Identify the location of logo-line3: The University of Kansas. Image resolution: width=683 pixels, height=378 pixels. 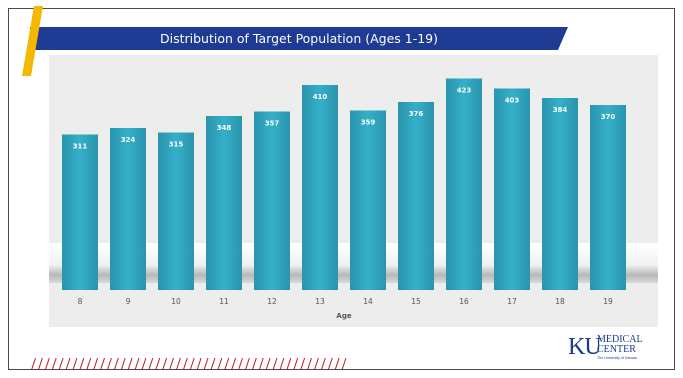
(617, 358).